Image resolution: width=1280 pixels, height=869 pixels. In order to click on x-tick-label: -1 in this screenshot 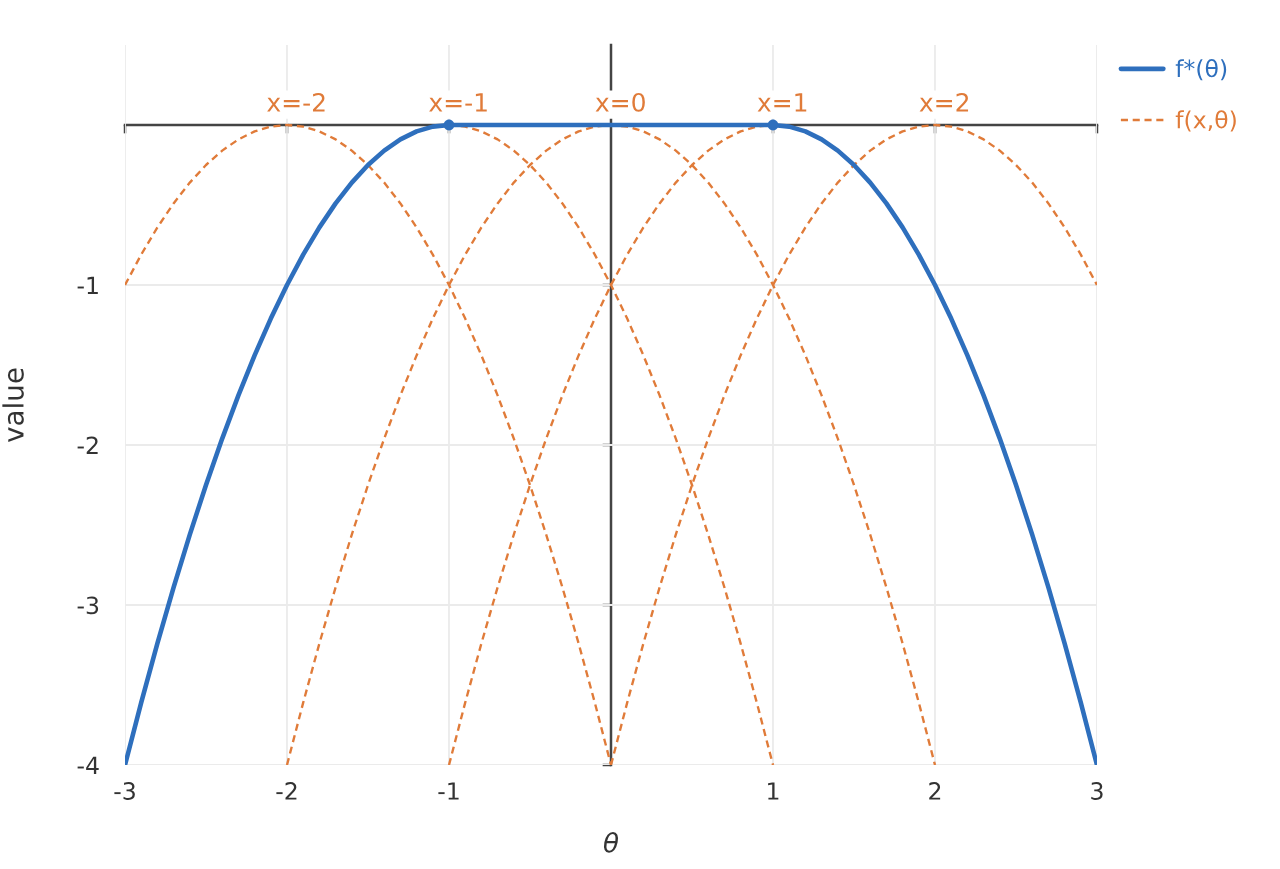, I will do `click(448, 791)`.